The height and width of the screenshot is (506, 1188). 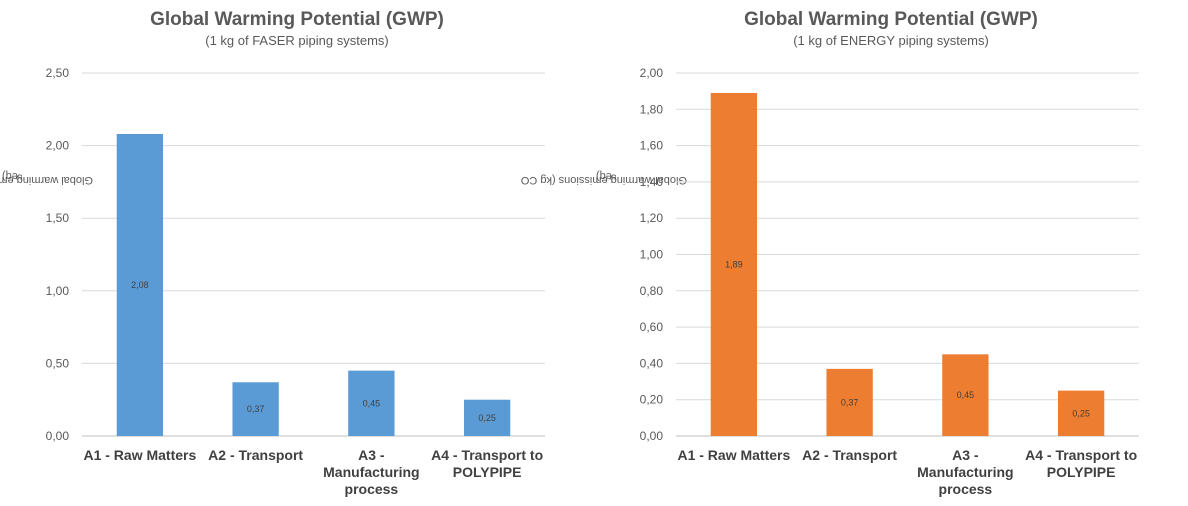 I want to click on y-tick-label: 0,60, so click(x=652, y=327).